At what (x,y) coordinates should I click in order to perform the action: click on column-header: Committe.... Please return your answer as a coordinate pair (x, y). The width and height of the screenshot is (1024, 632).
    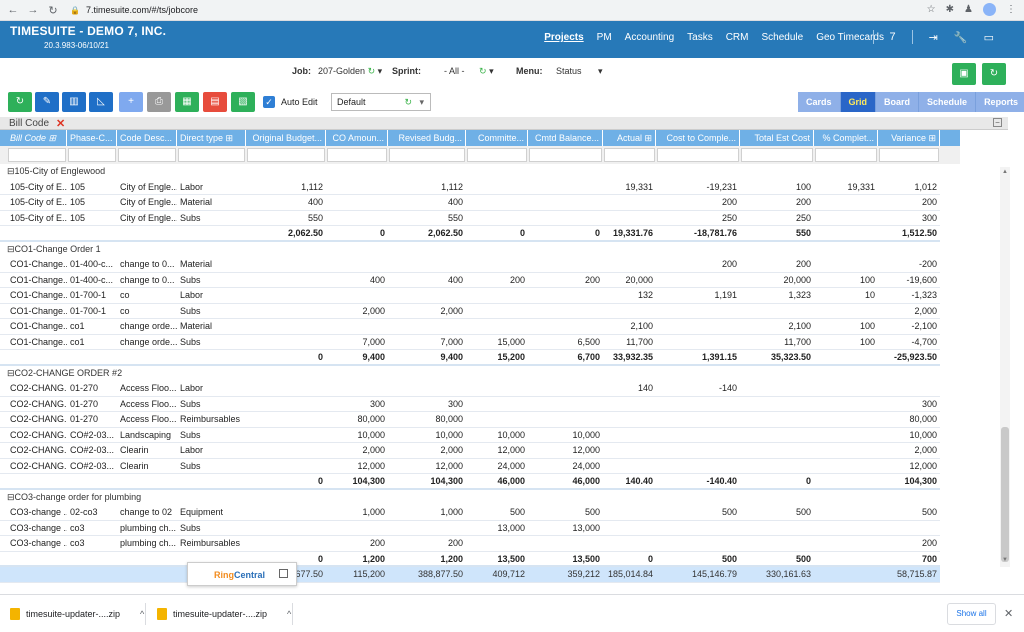
    Looking at the image, I should click on (497, 138).